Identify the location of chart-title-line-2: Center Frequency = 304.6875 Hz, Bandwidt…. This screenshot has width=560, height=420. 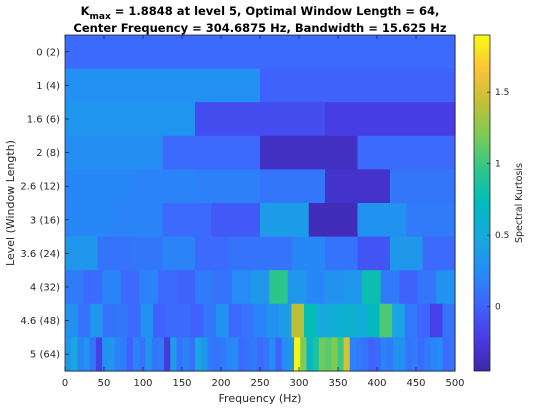
(260, 28).